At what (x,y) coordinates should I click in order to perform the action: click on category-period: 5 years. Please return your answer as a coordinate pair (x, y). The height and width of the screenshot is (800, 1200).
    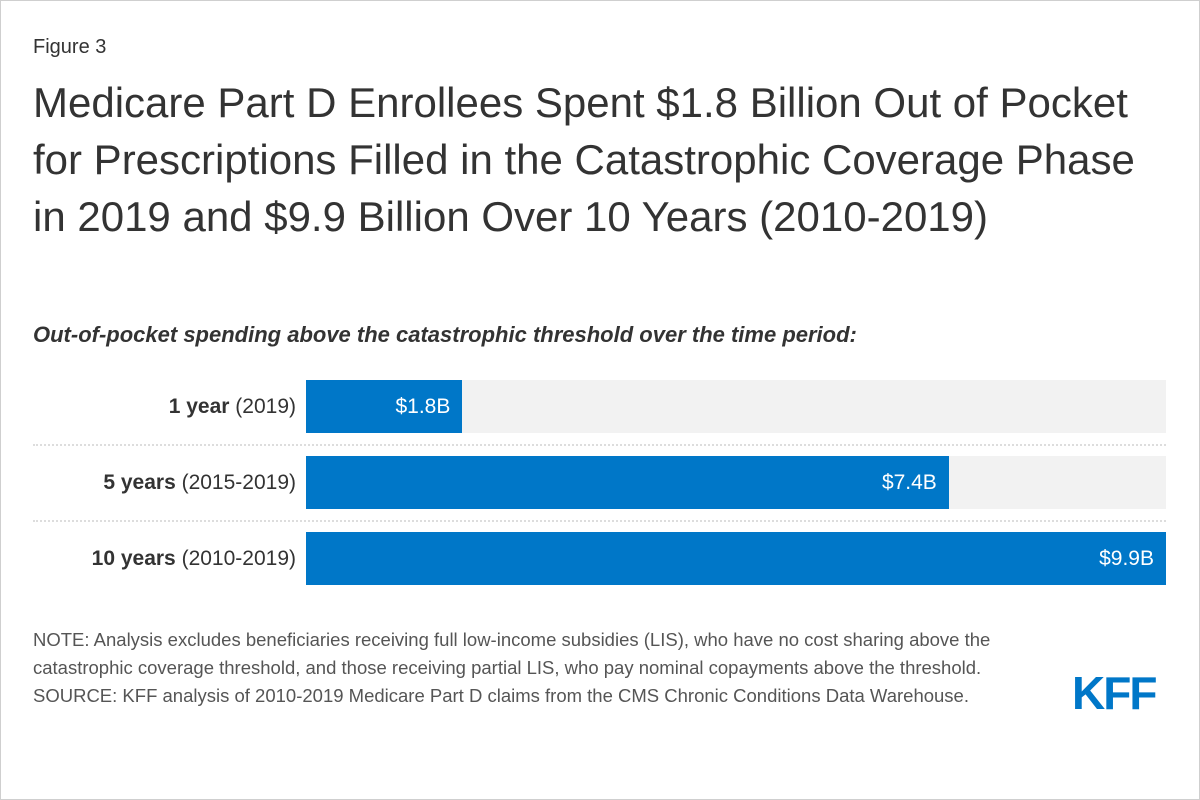
    Looking at the image, I should click on (139, 482).